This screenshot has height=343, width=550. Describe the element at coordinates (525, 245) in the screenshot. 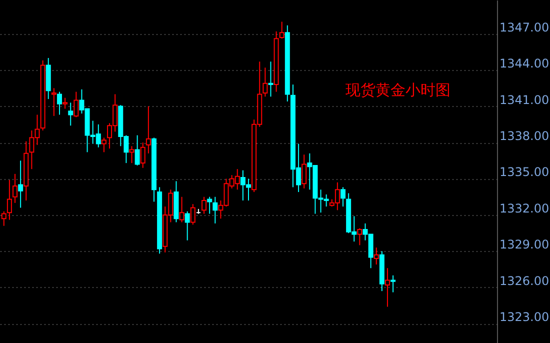

I see `y-tick-label: 1329.00` at that location.